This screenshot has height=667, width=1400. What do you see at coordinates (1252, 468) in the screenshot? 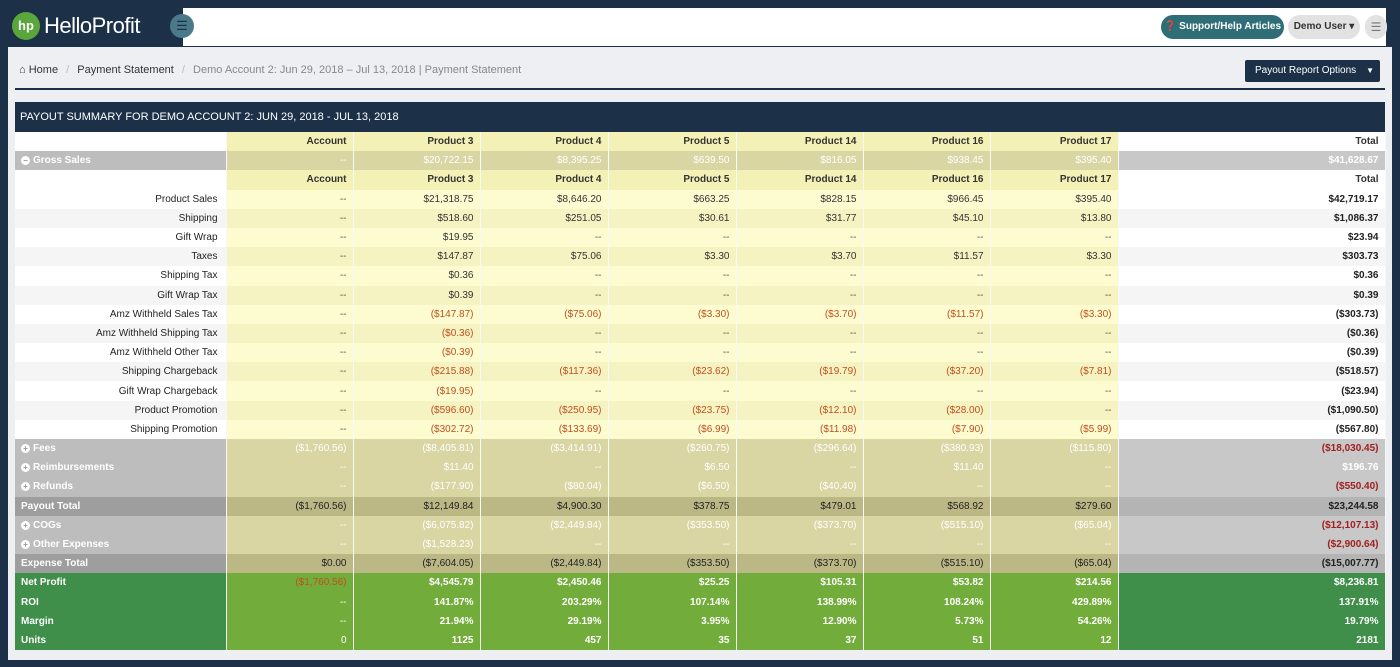
I see `total-cell: $196.76` at bounding box center [1252, 468].